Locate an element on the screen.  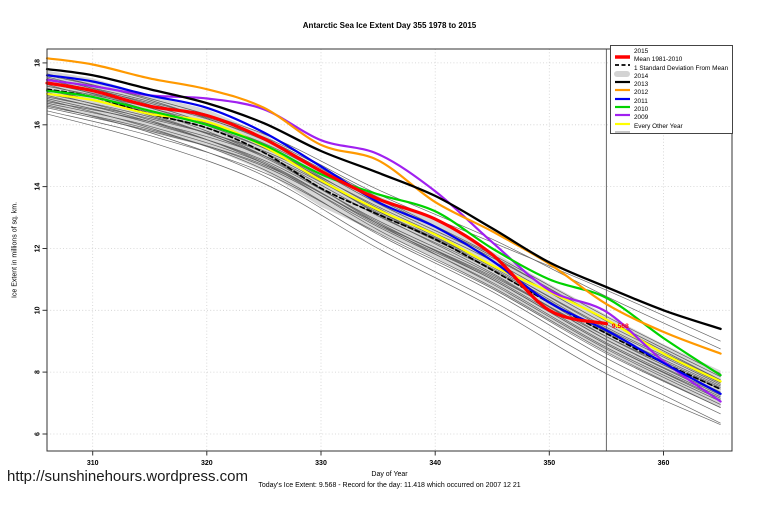
legend-item-2013: 2013 is located at coordinates (672, 86).